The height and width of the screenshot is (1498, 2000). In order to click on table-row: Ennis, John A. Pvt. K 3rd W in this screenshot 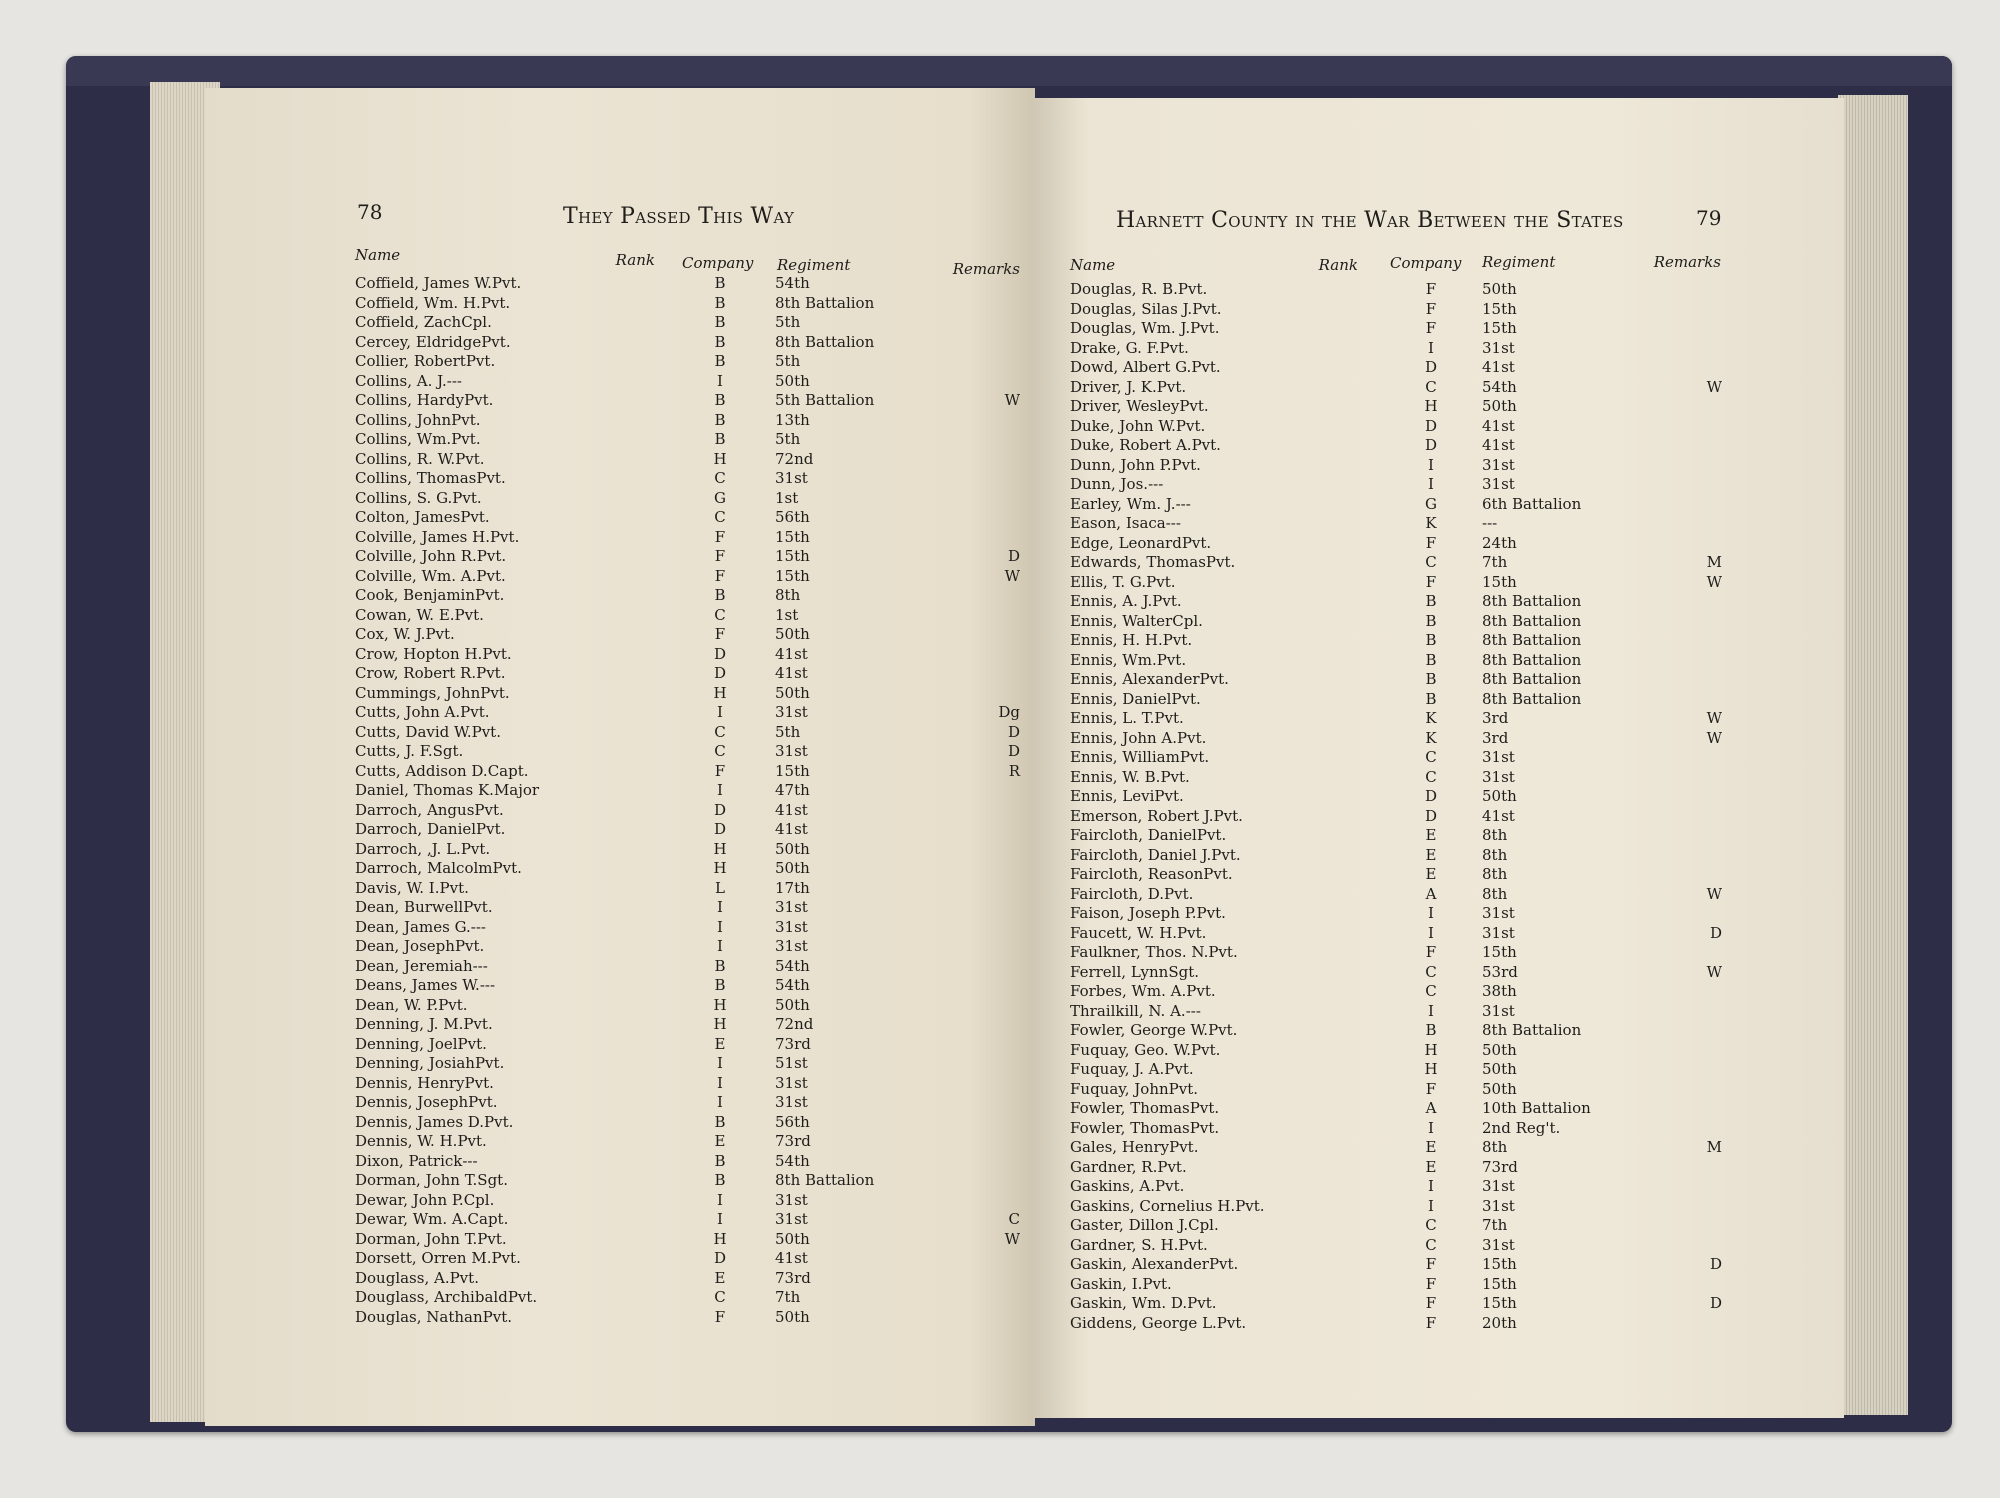, I will do `click(1396, 739)`.